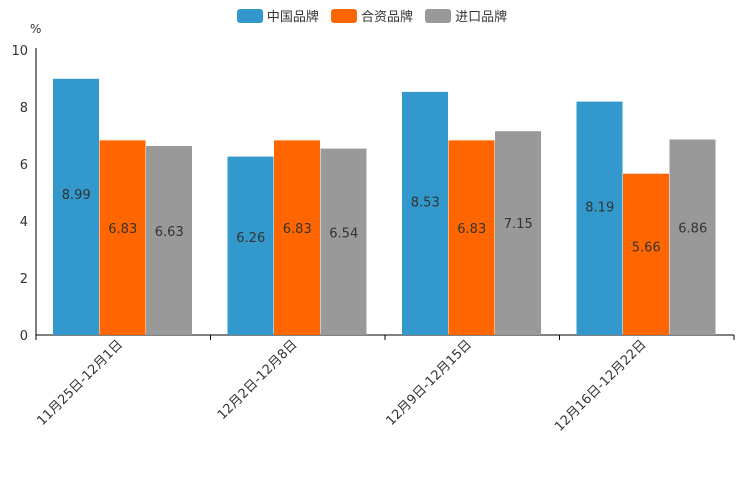  I want to click on x-tick-label-0: 11月25日-12月1日, so click(80, 383).